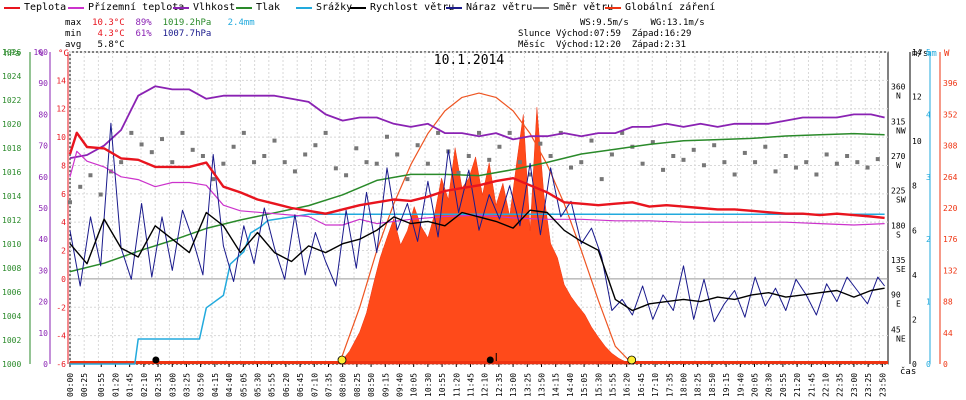 This screenshot has height=400, width=966. Describe the element at coordinates (399, 385) in the screenshot. I see `time-tick-label: 09:40` at that location.